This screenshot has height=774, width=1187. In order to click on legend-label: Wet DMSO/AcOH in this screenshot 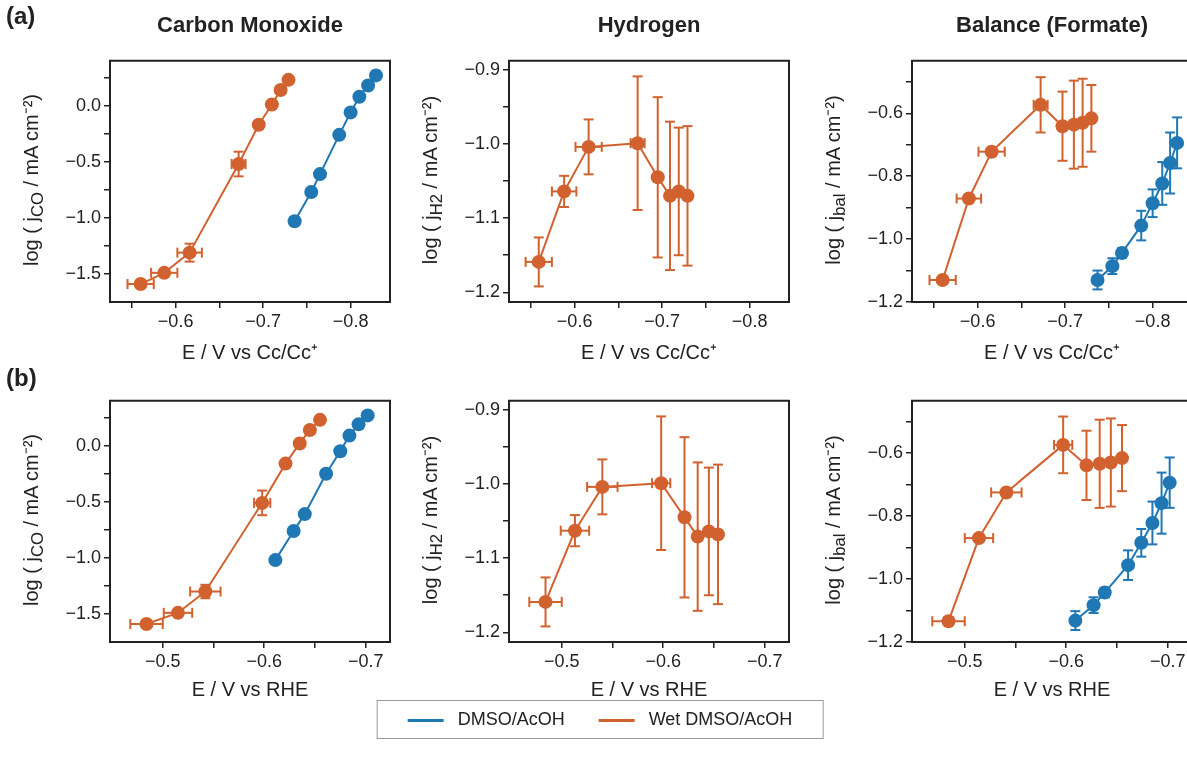, I will do `click(720, 719)`.